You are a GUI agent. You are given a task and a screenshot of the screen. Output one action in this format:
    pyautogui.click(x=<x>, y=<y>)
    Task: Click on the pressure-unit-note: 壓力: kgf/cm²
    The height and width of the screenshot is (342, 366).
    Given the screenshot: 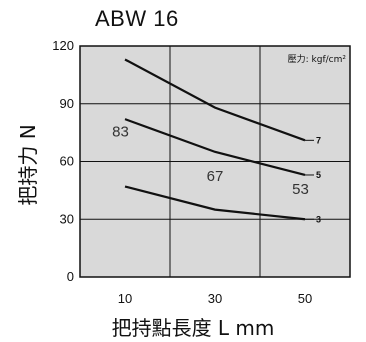 What is the action you would take?
    pyautogui.click(x=317, y=59)
    